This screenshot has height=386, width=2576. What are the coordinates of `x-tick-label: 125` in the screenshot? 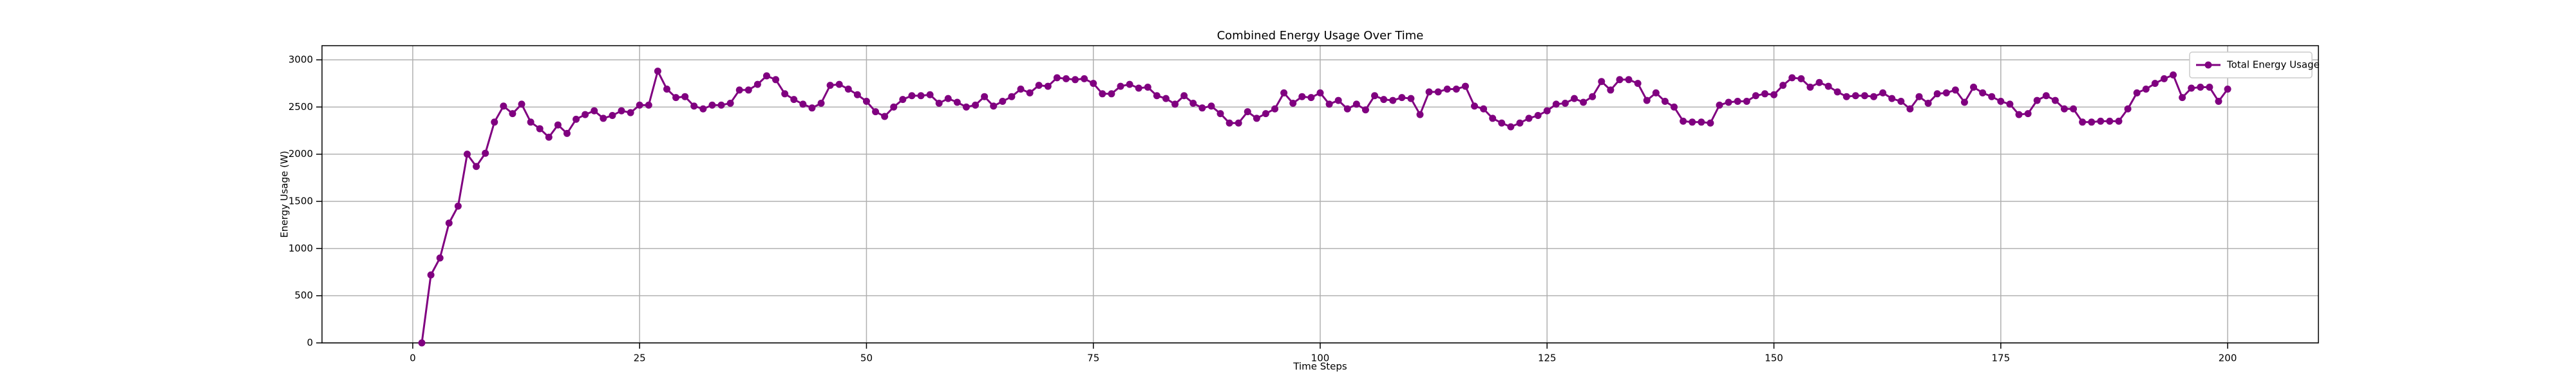 It's located at (1547, 358).